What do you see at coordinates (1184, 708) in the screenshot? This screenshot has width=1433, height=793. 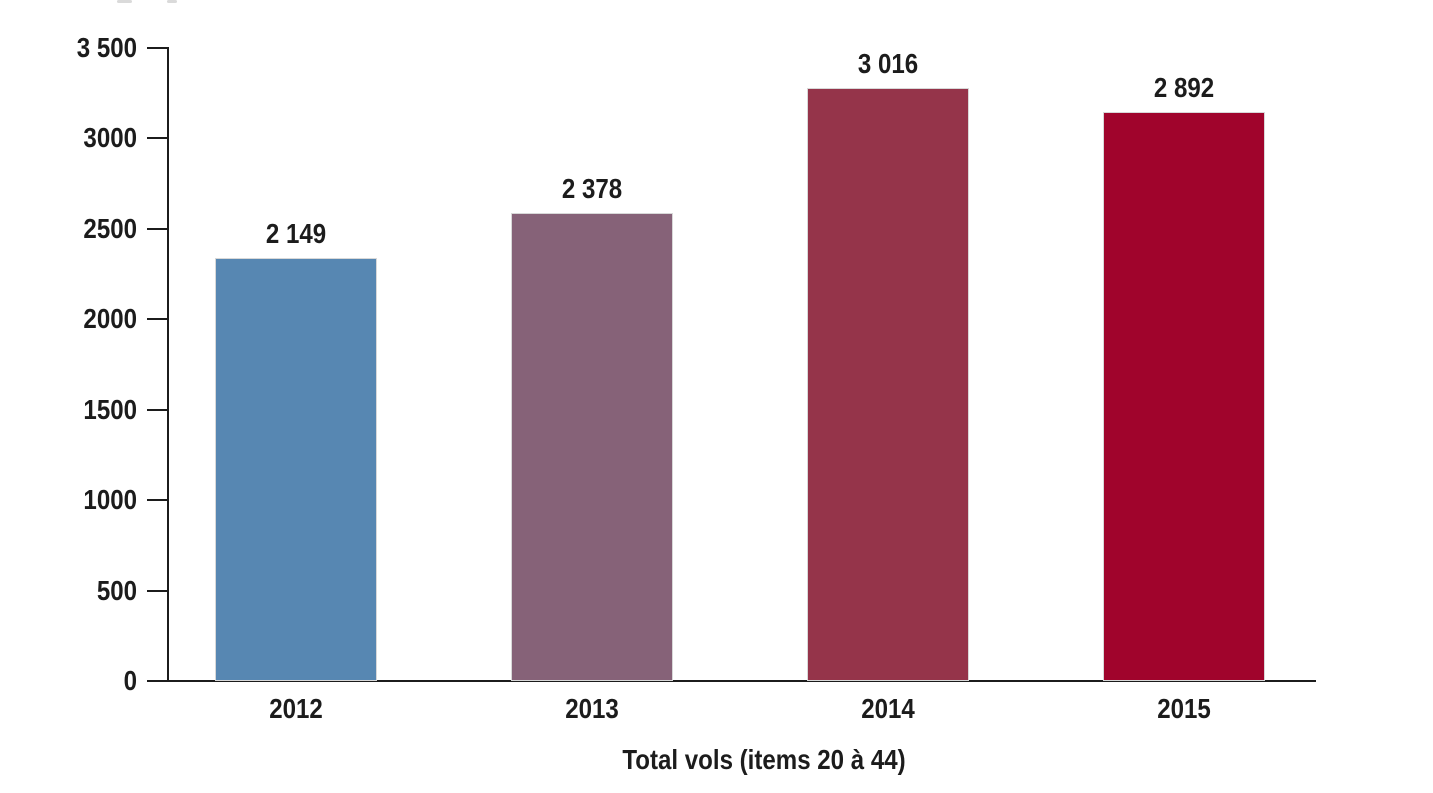 I see `x-tick-label: 2015` at bounding box center [1184, 708].